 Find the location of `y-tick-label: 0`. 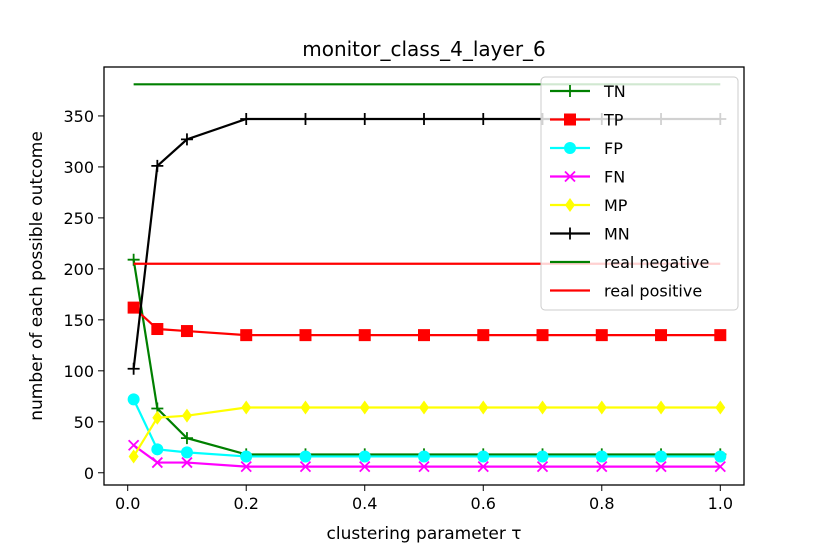

y-tick-label: 0 is located at coordinates (89, 473).